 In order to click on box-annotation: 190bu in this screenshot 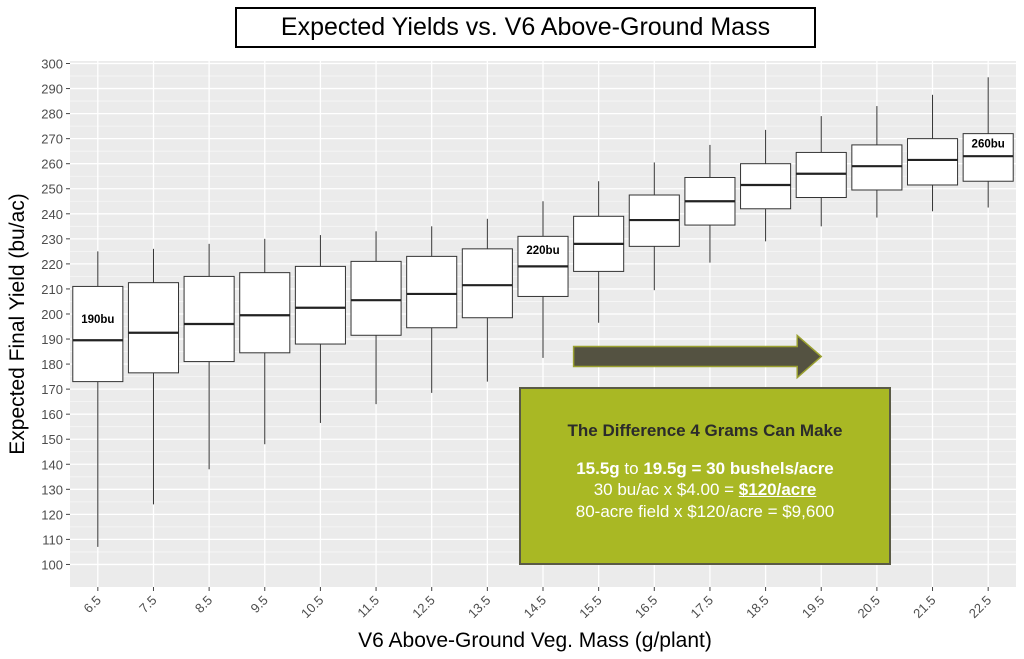, I will do `click(97, 320)`.